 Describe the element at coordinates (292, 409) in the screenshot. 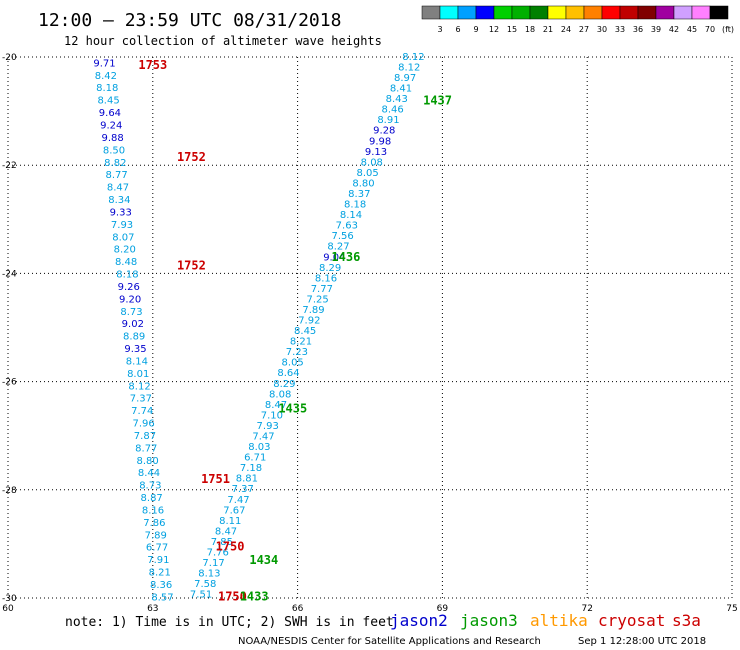

I see `time-label: 1435` at that location.